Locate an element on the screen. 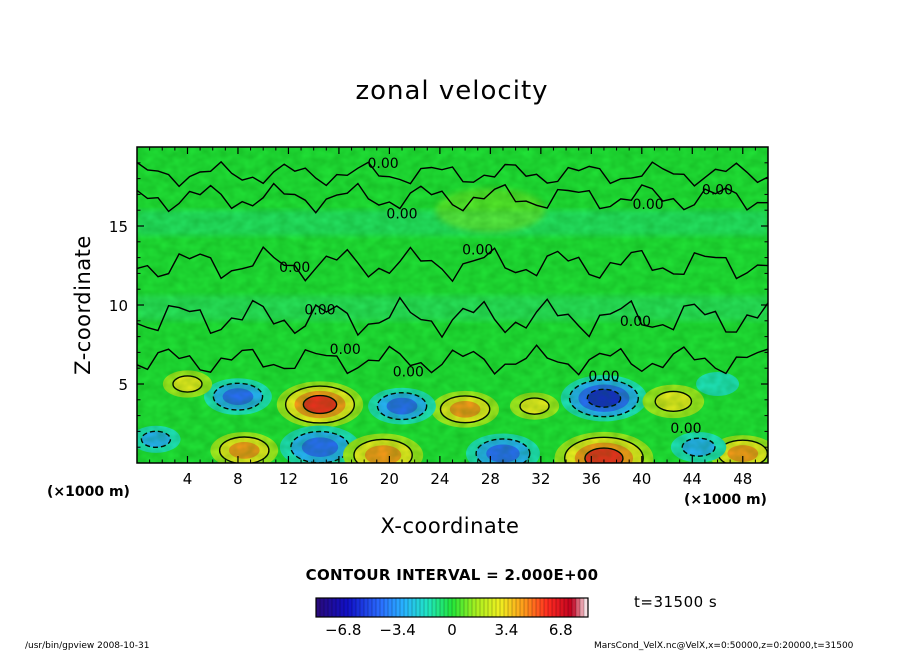 Image resolution: width=904 pixels, height=654 pixels. x-unit-label-left: (×1000 m) is located at coordinates (88, 492).